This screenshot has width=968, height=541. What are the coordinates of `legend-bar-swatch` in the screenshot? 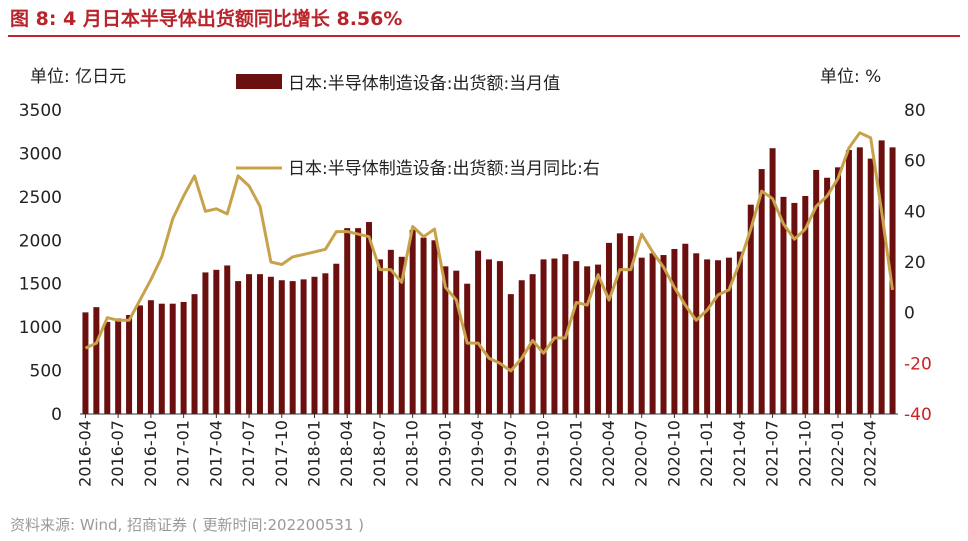 It's located at (259, 81).